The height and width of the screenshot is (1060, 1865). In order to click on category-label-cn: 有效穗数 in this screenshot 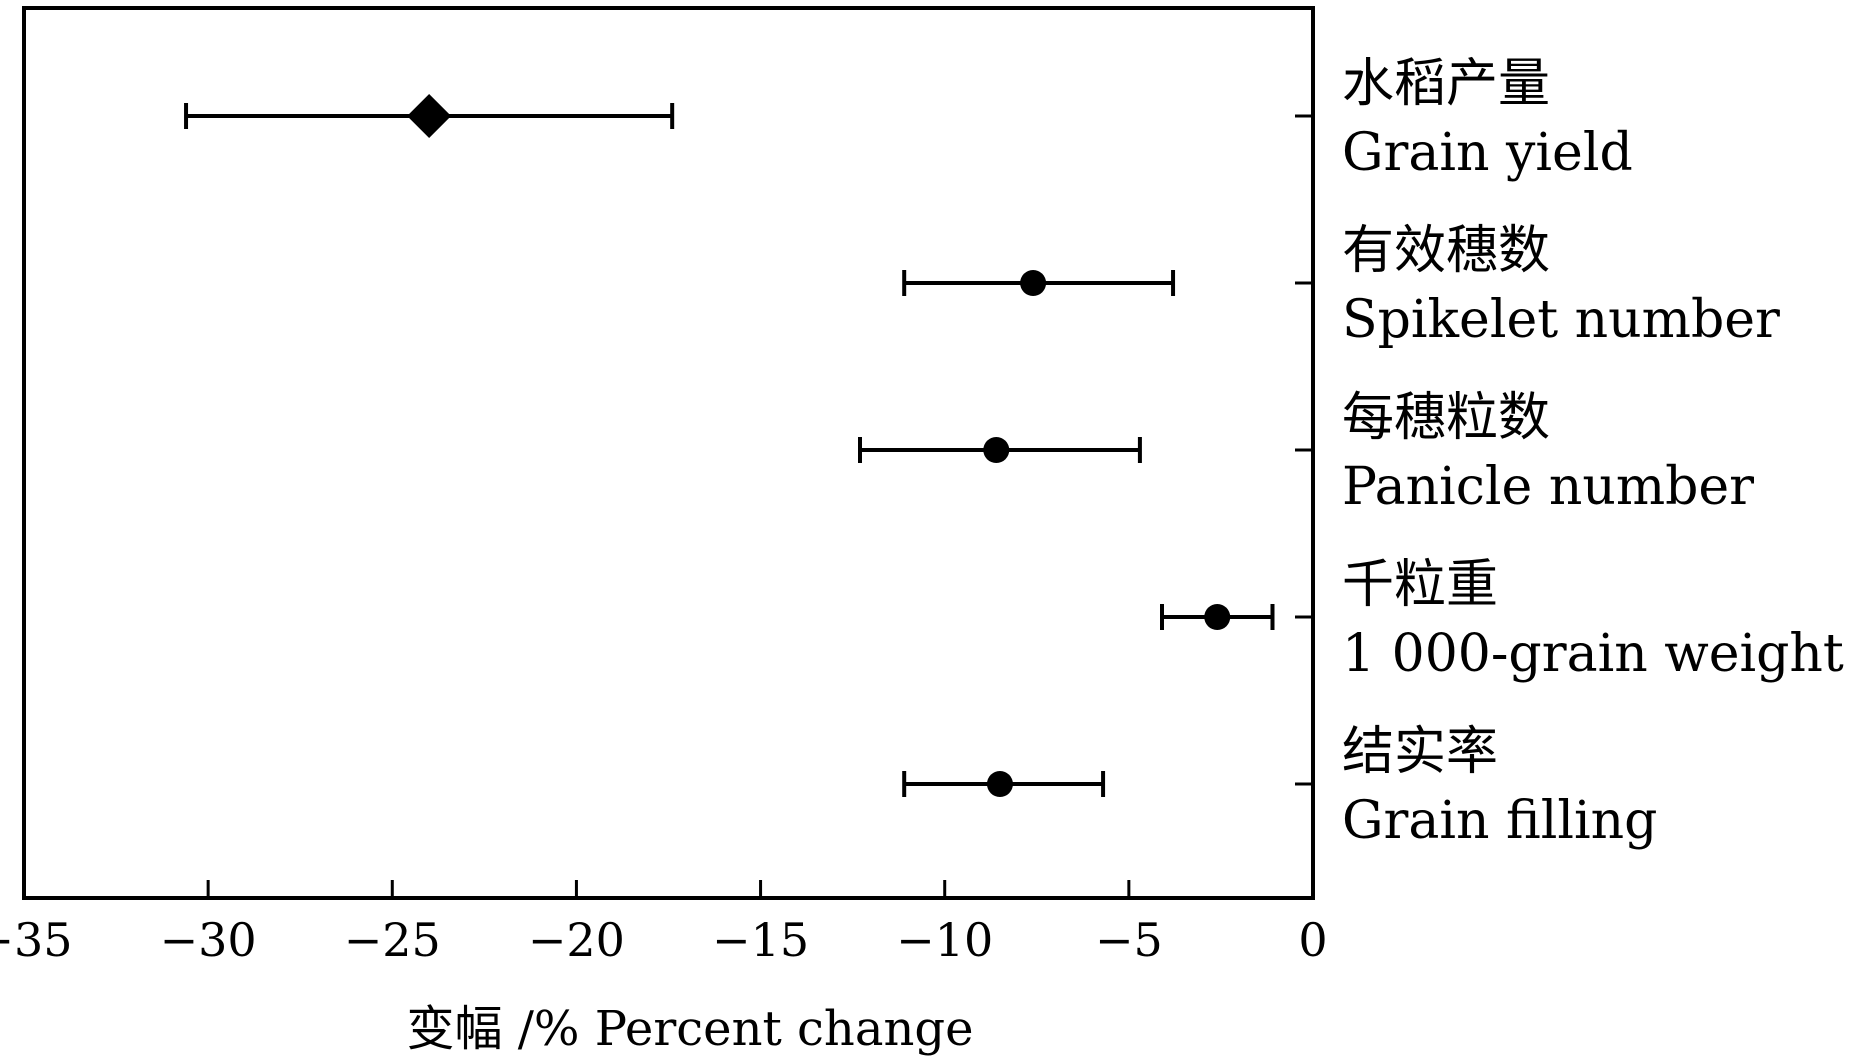, I will do `click(1446, 251)`.